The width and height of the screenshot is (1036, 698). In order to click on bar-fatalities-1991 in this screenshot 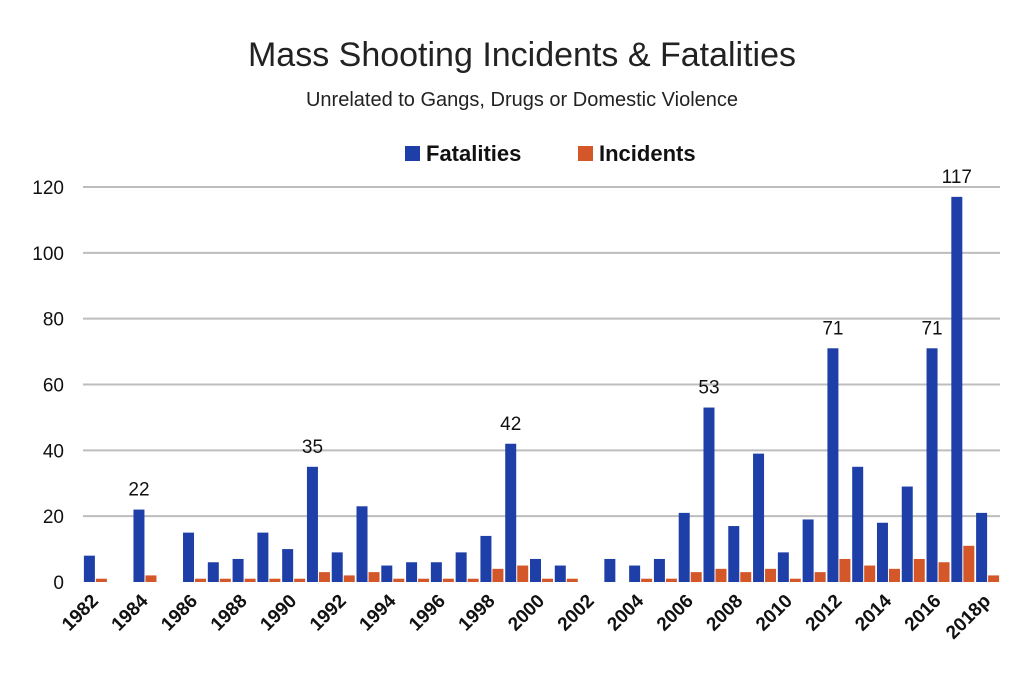, I will do `click(312, 524)`.